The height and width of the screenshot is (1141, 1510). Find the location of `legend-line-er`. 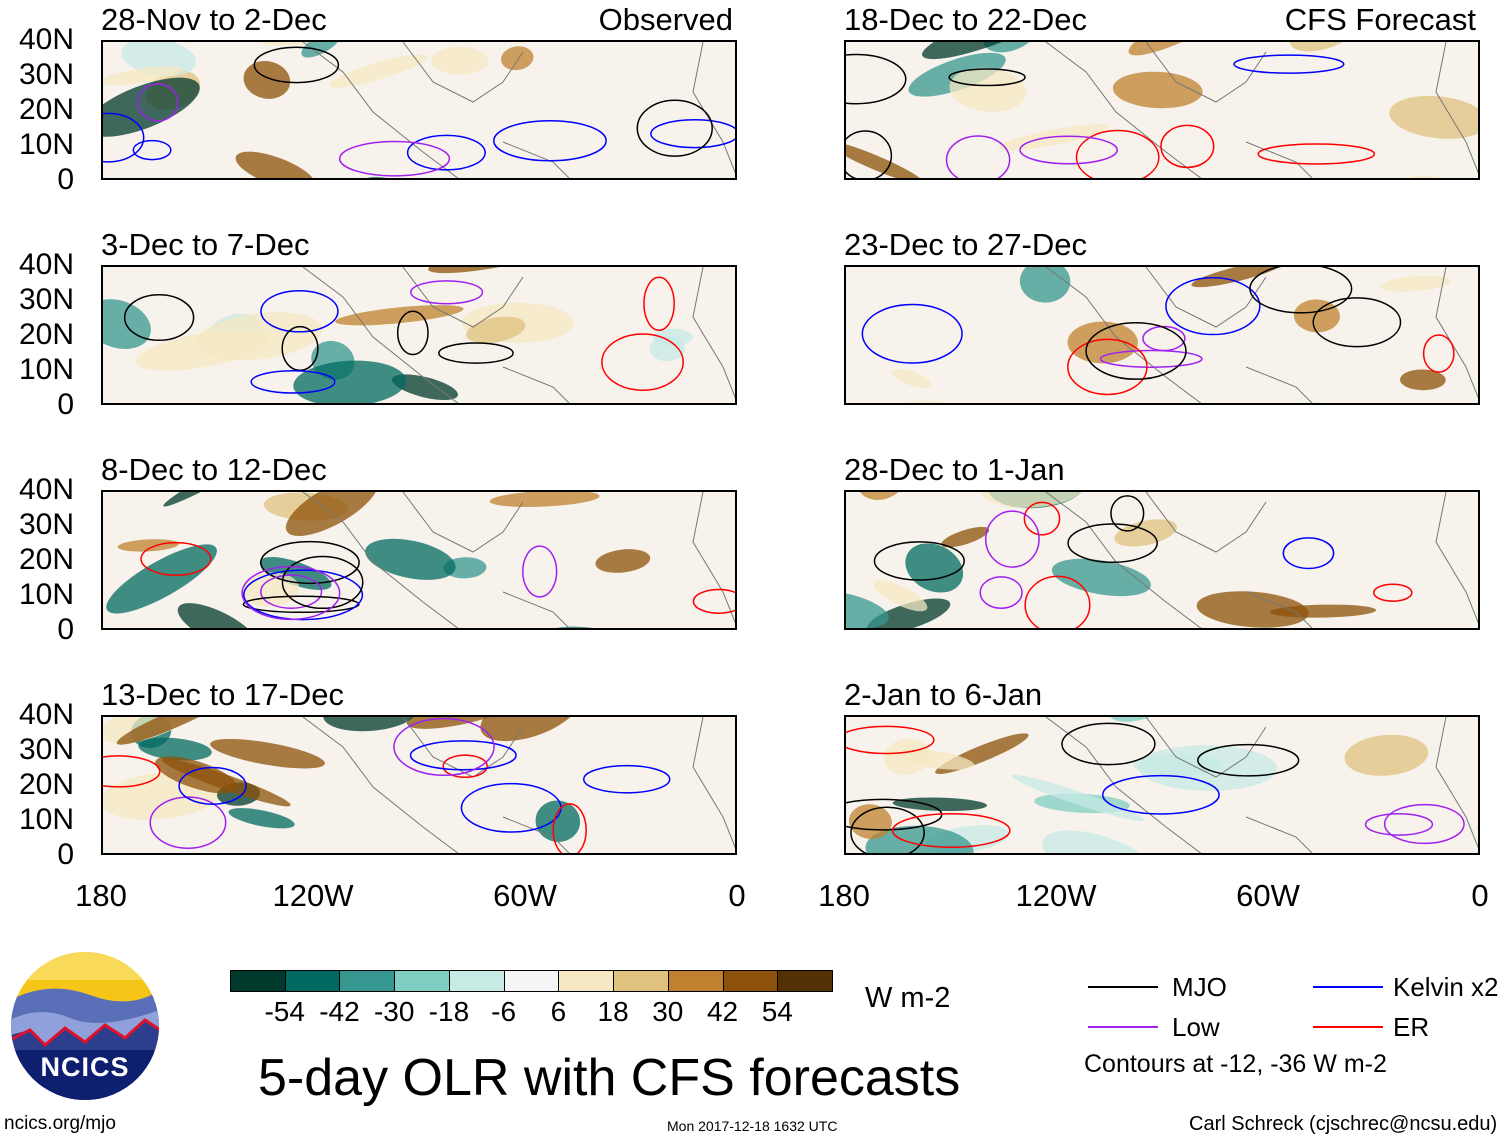

legend-line-er is located at coordinates (1348, 1027).